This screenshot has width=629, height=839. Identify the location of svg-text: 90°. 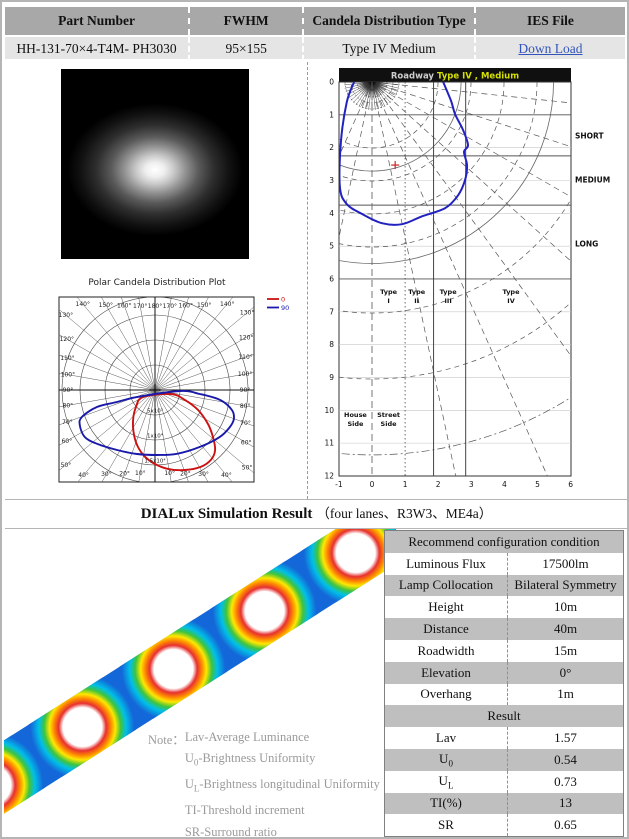
(68, 390).